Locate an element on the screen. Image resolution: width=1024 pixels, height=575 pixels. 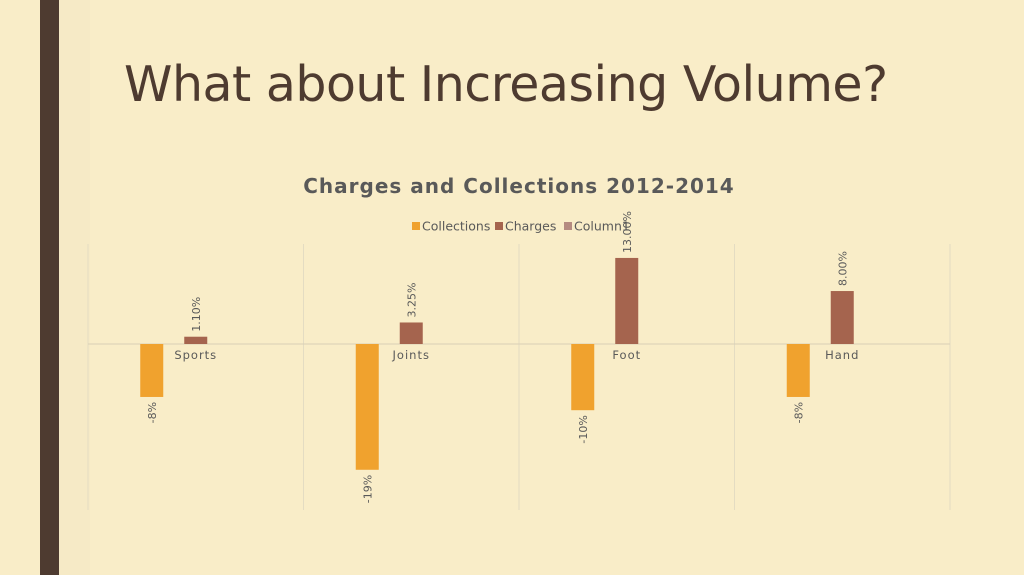
data-label-collections-joints: -19% is located at coordinates (367, 489).